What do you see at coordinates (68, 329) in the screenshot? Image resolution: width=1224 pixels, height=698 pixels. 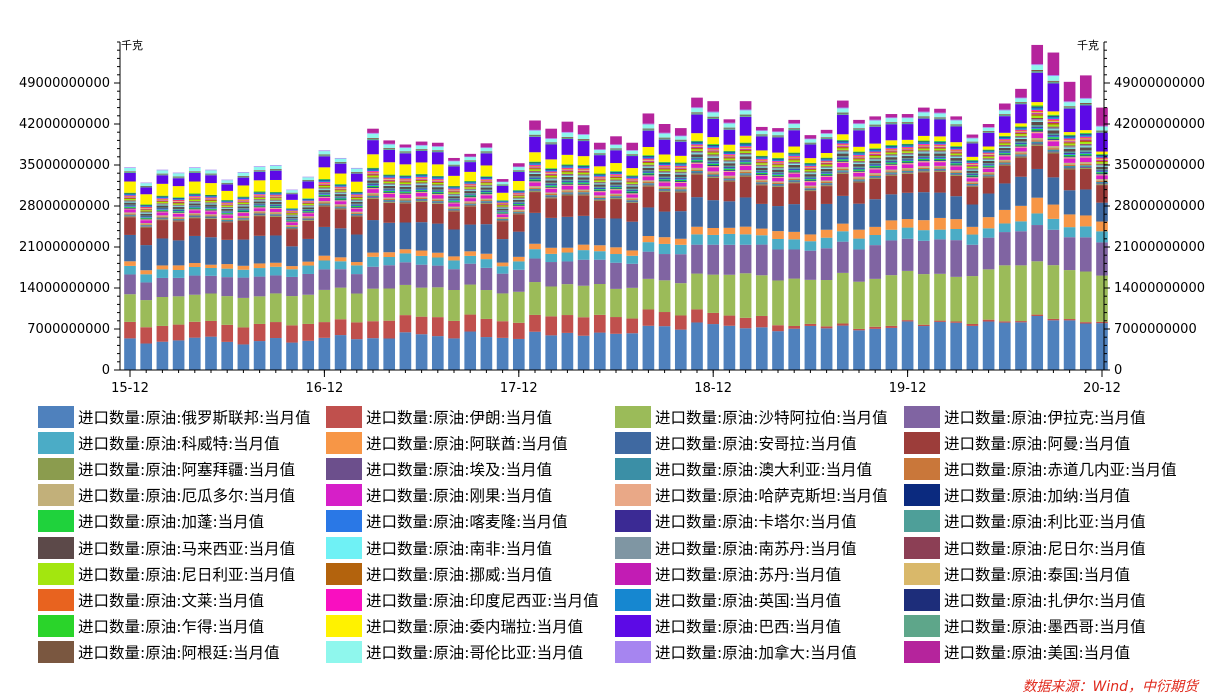 I see `y-tick-label-left: 7000000000` at bounding box center [68, 329].